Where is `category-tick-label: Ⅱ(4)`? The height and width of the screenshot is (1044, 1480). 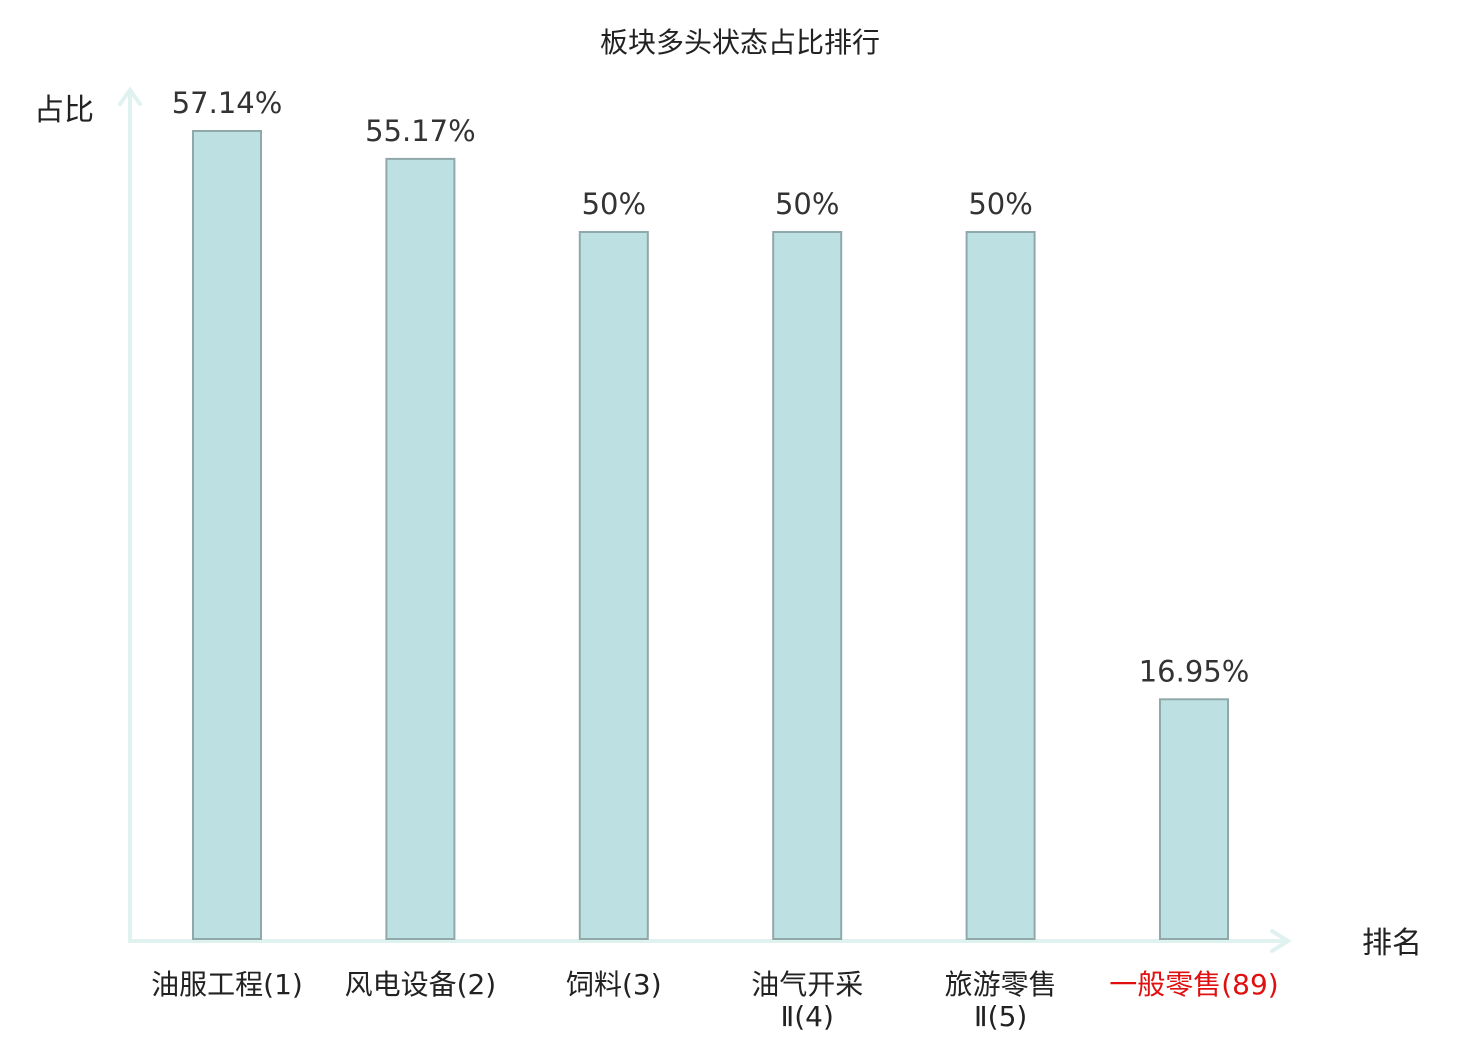 category-tick-label: Ⅱ(4) is located at coordinates (806, 1016).